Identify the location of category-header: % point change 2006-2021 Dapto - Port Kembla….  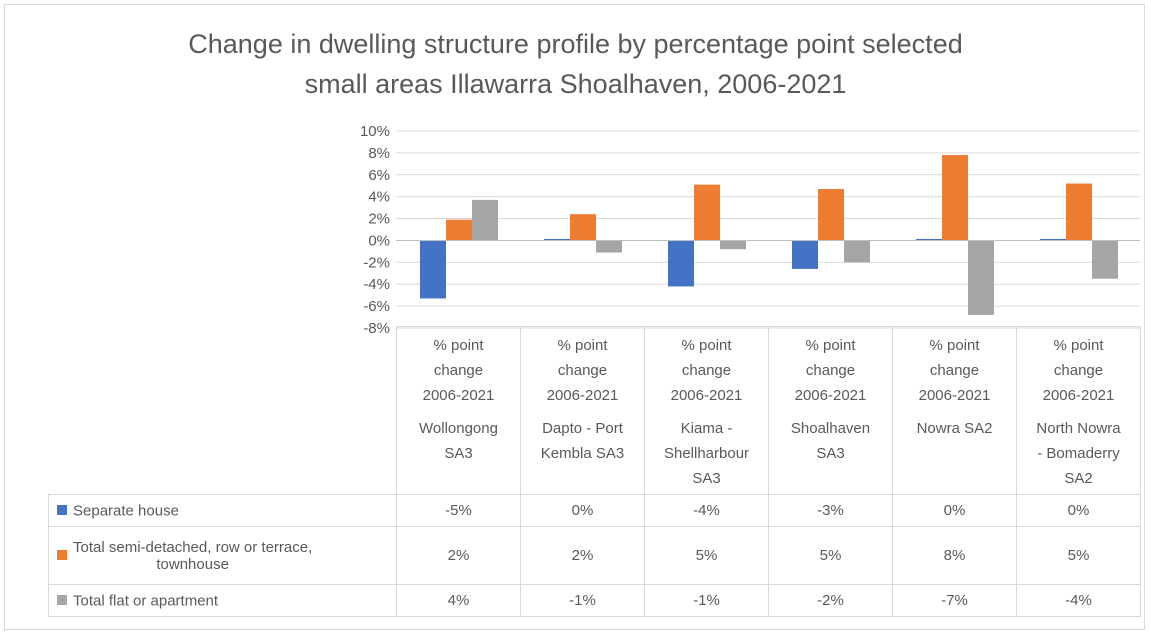
(582, 410).